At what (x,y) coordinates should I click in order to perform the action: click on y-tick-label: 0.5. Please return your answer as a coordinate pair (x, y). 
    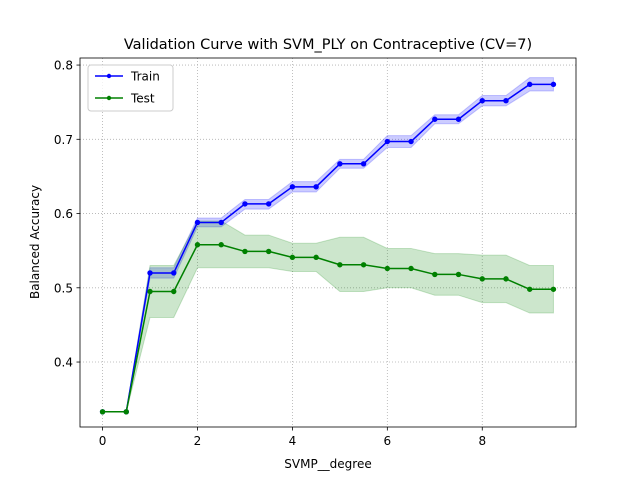
    Looking at the image, I should click on (63, 288).